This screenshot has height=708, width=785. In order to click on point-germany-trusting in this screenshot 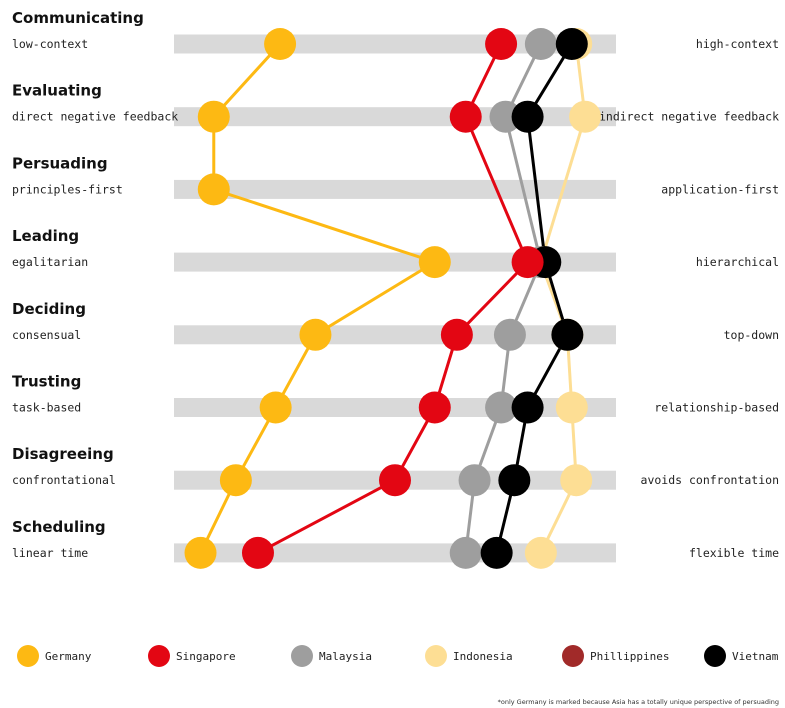, I will do `click(275, 407)`.